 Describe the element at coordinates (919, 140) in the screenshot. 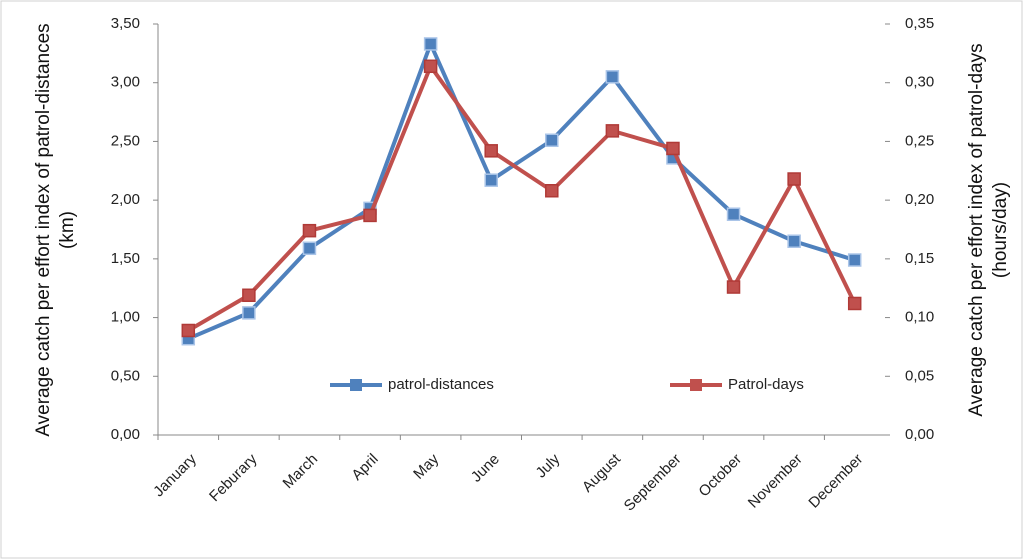

I see `y2-tick-label: 0,25` at that location.